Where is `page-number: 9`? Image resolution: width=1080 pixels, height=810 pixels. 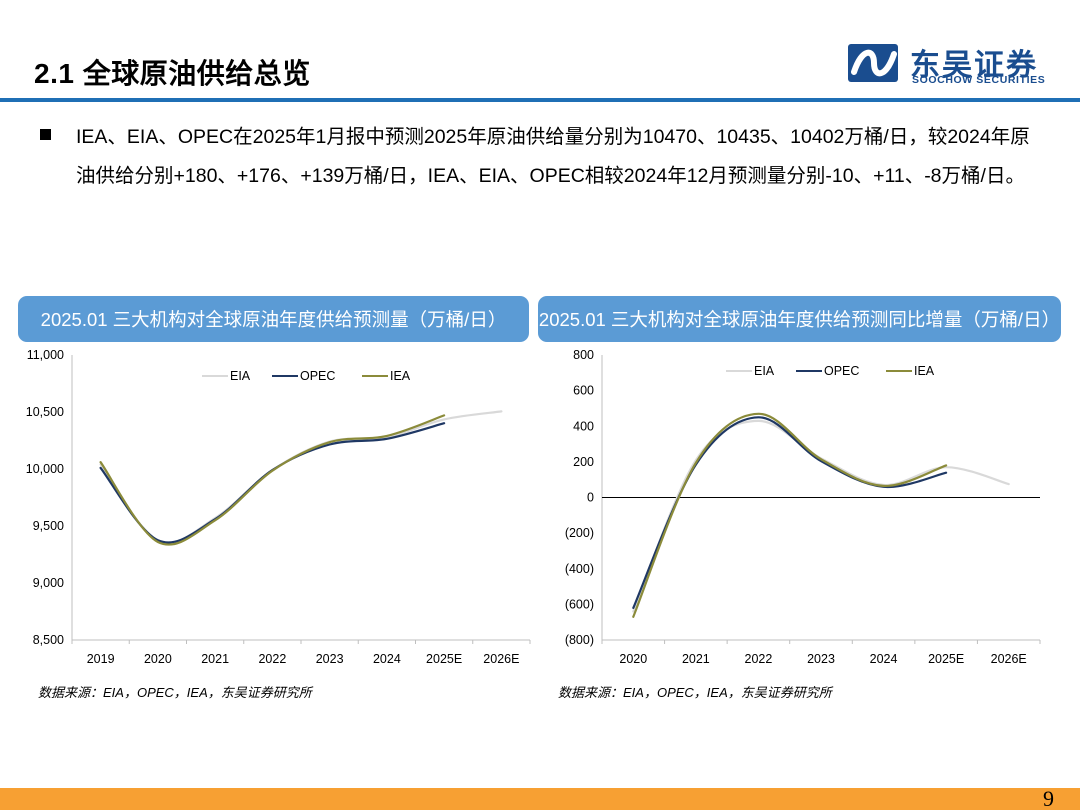 page-number: 9 is located at coordinates (1048, 798).